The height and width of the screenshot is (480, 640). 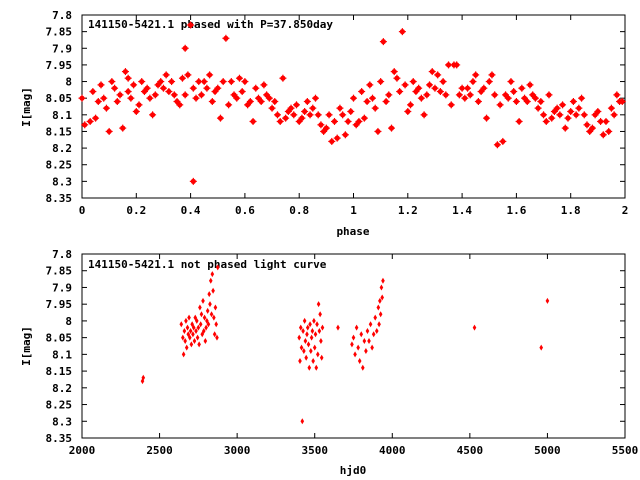 What do you see at coordinates (571, 210) in the screenshot?
I see `phased-x-tick-label: 1.8` at bounding box center [571, 210].